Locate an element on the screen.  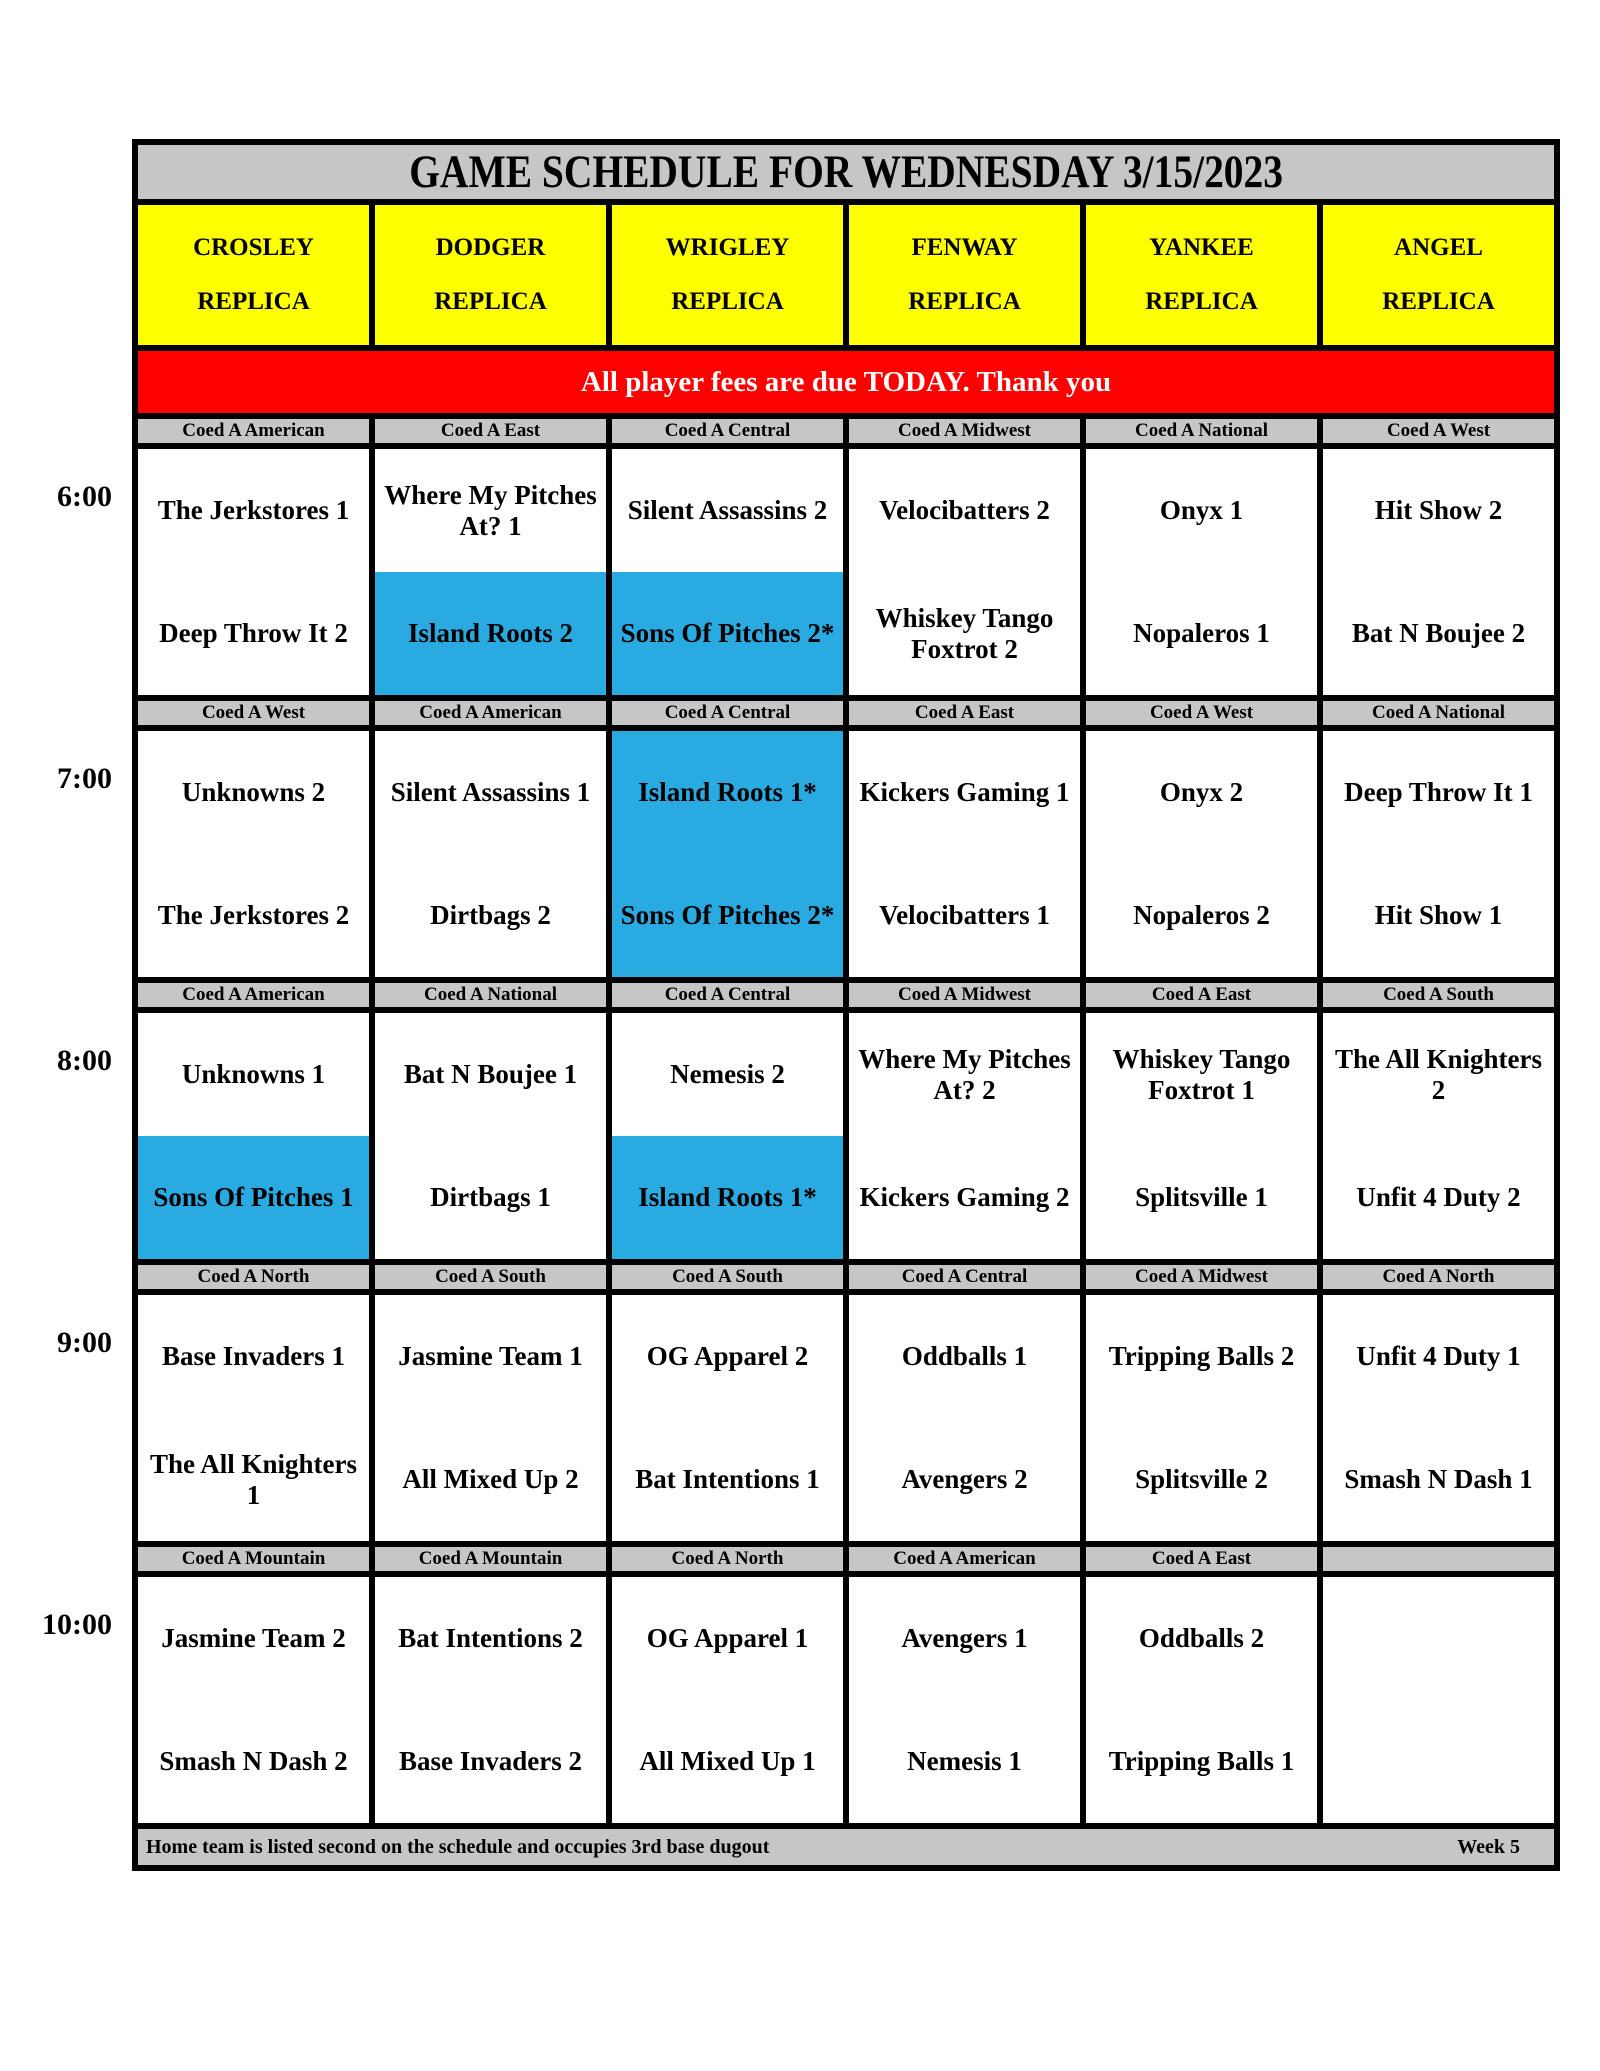
game-cell: Velocibatters 2 Whiskey Tango Foxtrot 2 is located at coordinates (964, 572).